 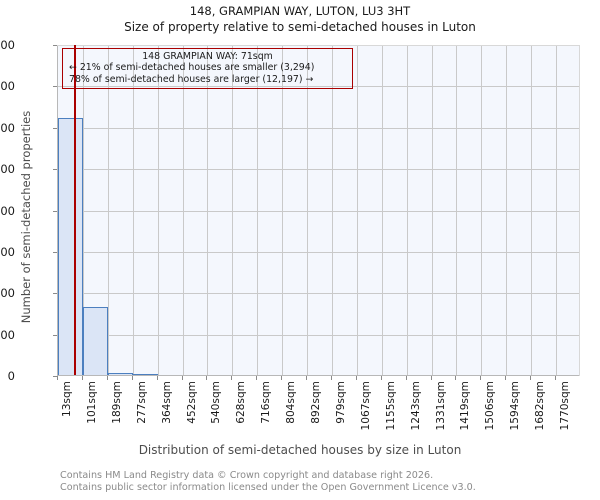 What do you see at coordinates (11, 376) in the screenshot?
I see `y-axis-tick-label: 0` at bounding box center [11, 376].